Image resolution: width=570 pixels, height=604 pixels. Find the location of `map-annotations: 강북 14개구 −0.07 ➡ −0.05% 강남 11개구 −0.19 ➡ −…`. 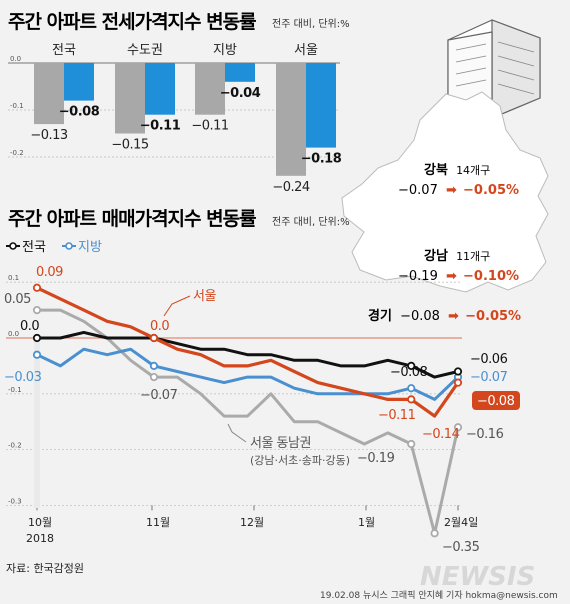

map-annotations: 강북 14개구 −0.07 ➡ −0.05% 강남 11개구 −0.19 ➡ −… is located at coordinates (444, 243).